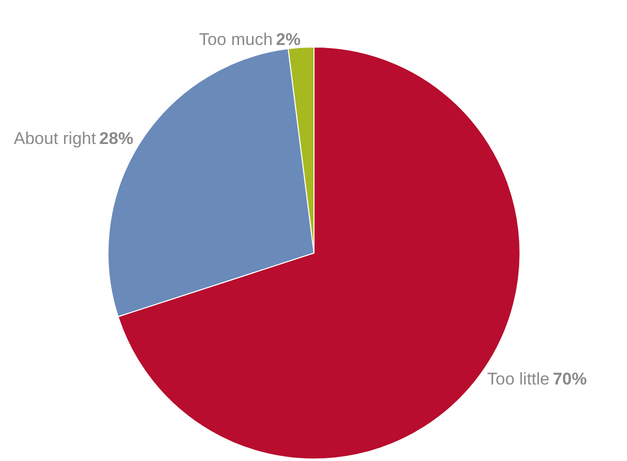 The height and width of the screenshot is (461, 627). Describe the element at coordinates (569, 378) in the screenshot. I see `data-label: 70%` at that location.